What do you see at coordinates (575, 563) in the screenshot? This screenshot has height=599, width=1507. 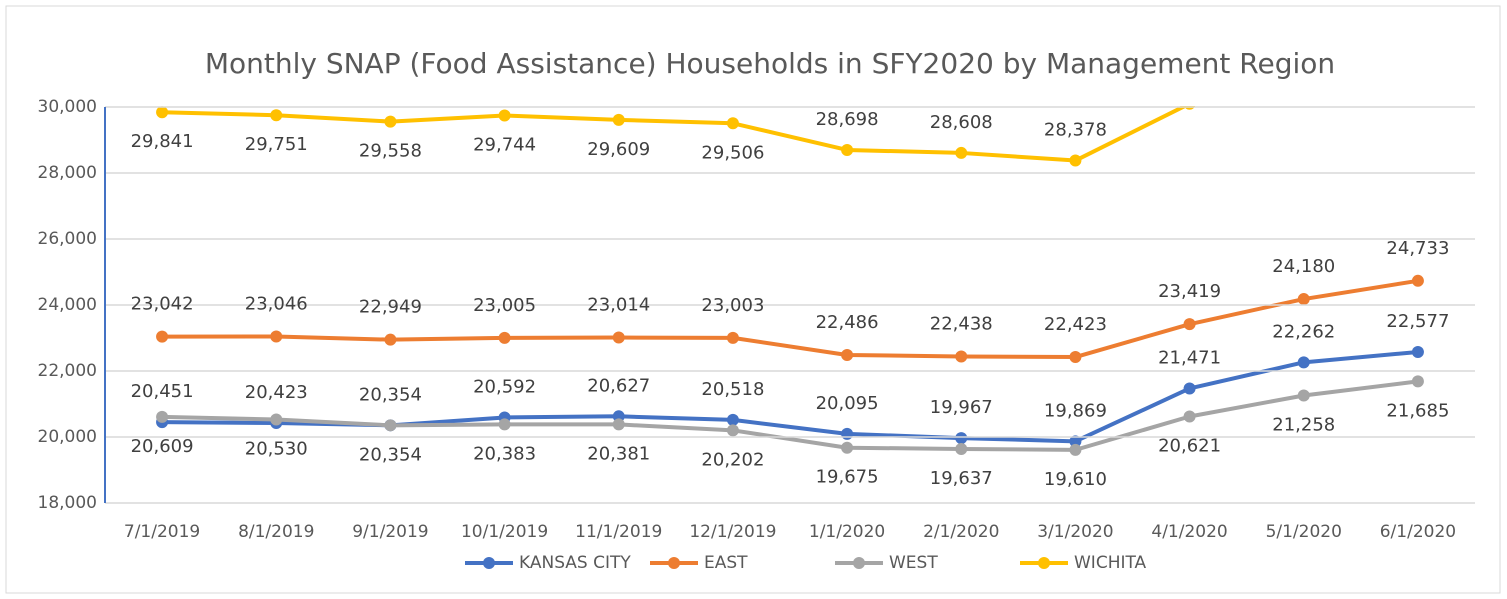 I see `legend-label: KANSAS CITY` at bounding box center [575, 563].